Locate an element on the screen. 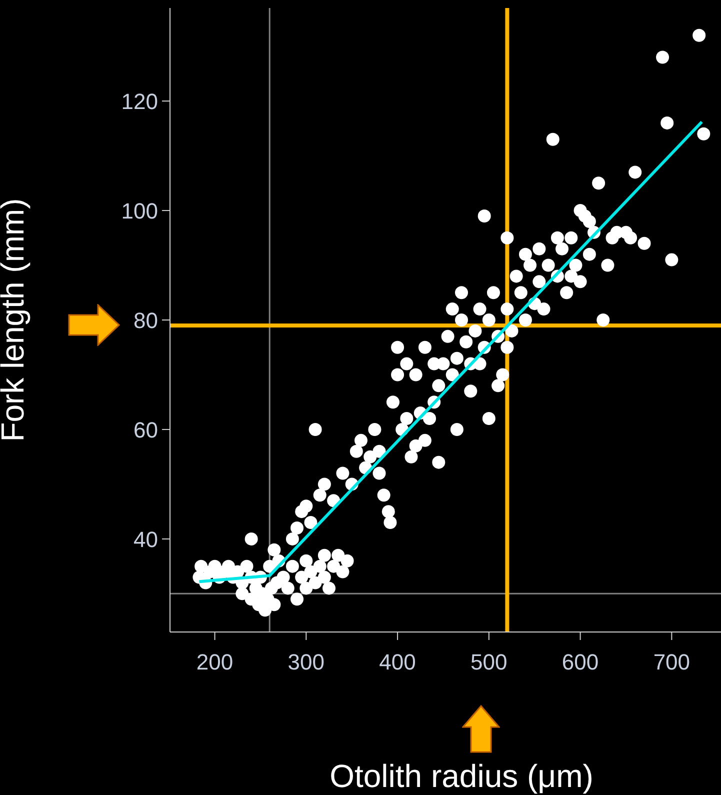  x-tick-label: 500 is located at coordinates (489, 662).